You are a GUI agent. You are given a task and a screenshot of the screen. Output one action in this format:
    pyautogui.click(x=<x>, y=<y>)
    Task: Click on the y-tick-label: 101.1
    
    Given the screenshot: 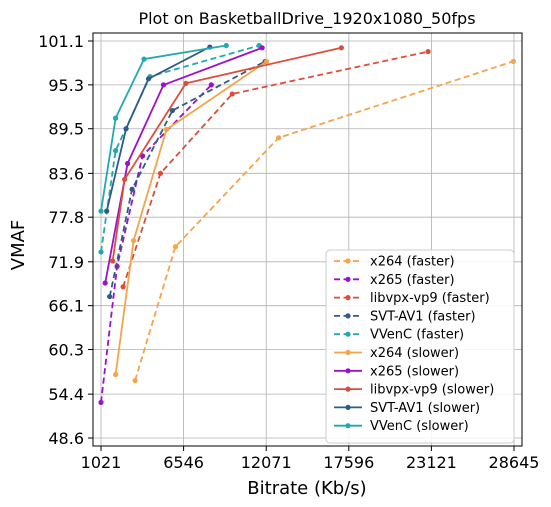 What is the action you would take?
    pyautogui.click(x=61, y=41)
    